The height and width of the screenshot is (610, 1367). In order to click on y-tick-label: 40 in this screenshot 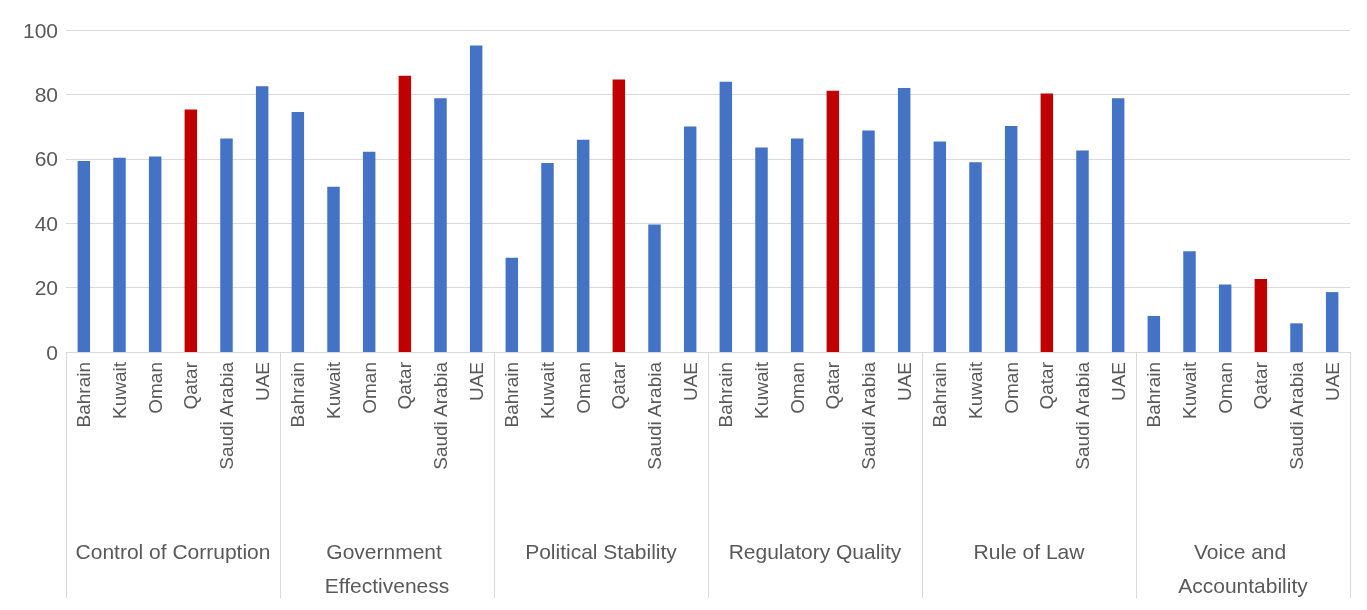, I will do `click(46, 223)`.